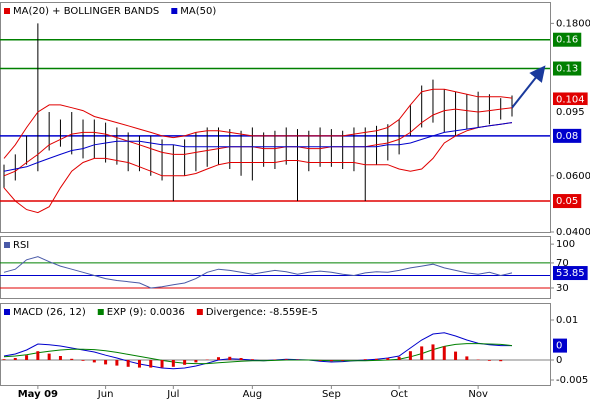 This screenshot has width=590, height=400. What do you see at coordinates (572, 380) in the screenshot?
I see `y-tick-label: -0.005` at bounding box center [572, 380].